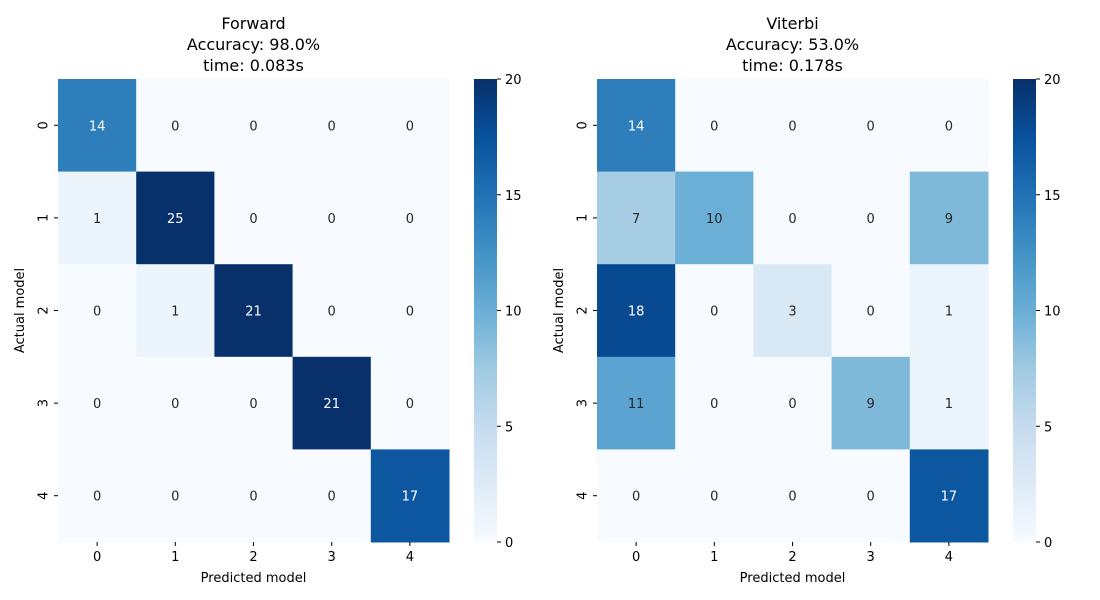  Describe the element at coordinates (636, 219) in the screenshot. I see `cell-value-label: 7` at that location.